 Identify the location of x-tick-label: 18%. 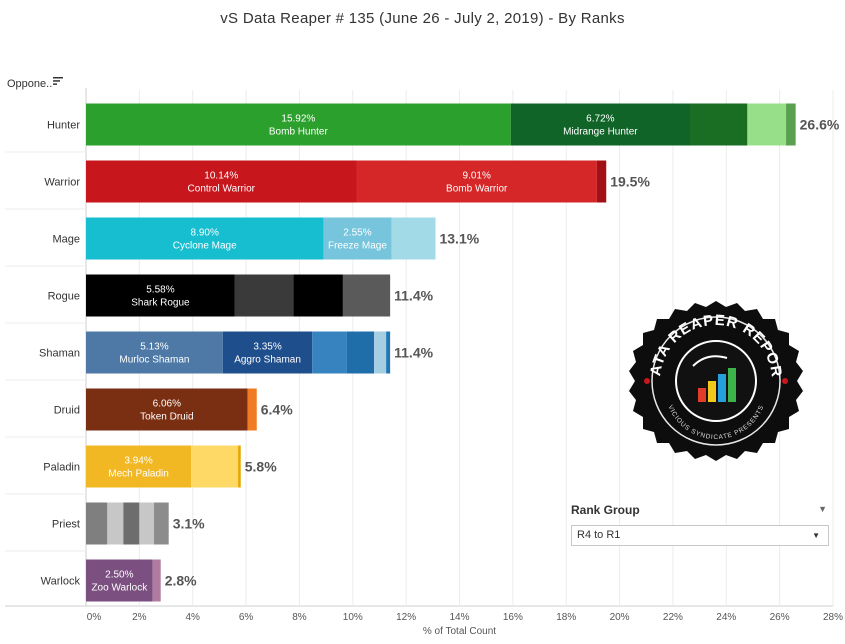
(566, 617).